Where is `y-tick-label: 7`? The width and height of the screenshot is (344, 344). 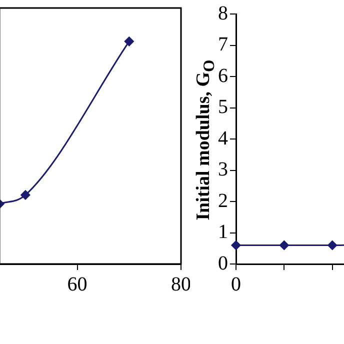 y-tick-label: 7 is located at coordinates (223, 45).